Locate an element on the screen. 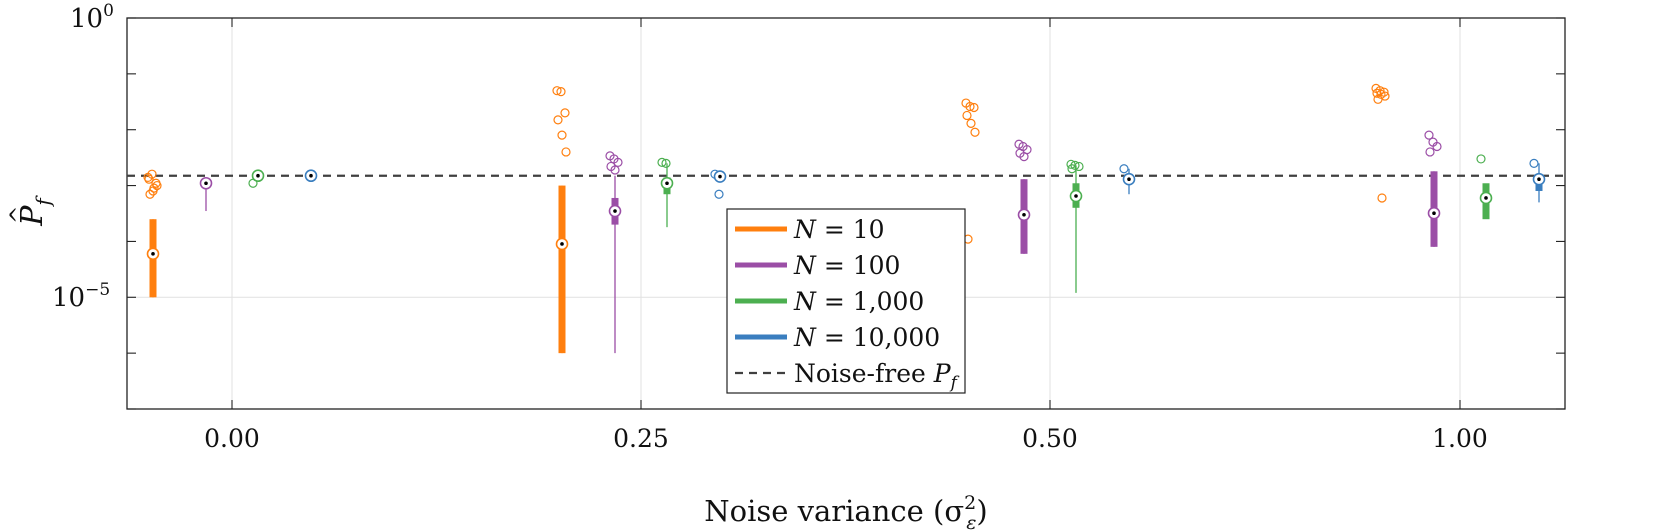  legend-label-n1000: N = 1,000 is located at coordinates (858, 301).